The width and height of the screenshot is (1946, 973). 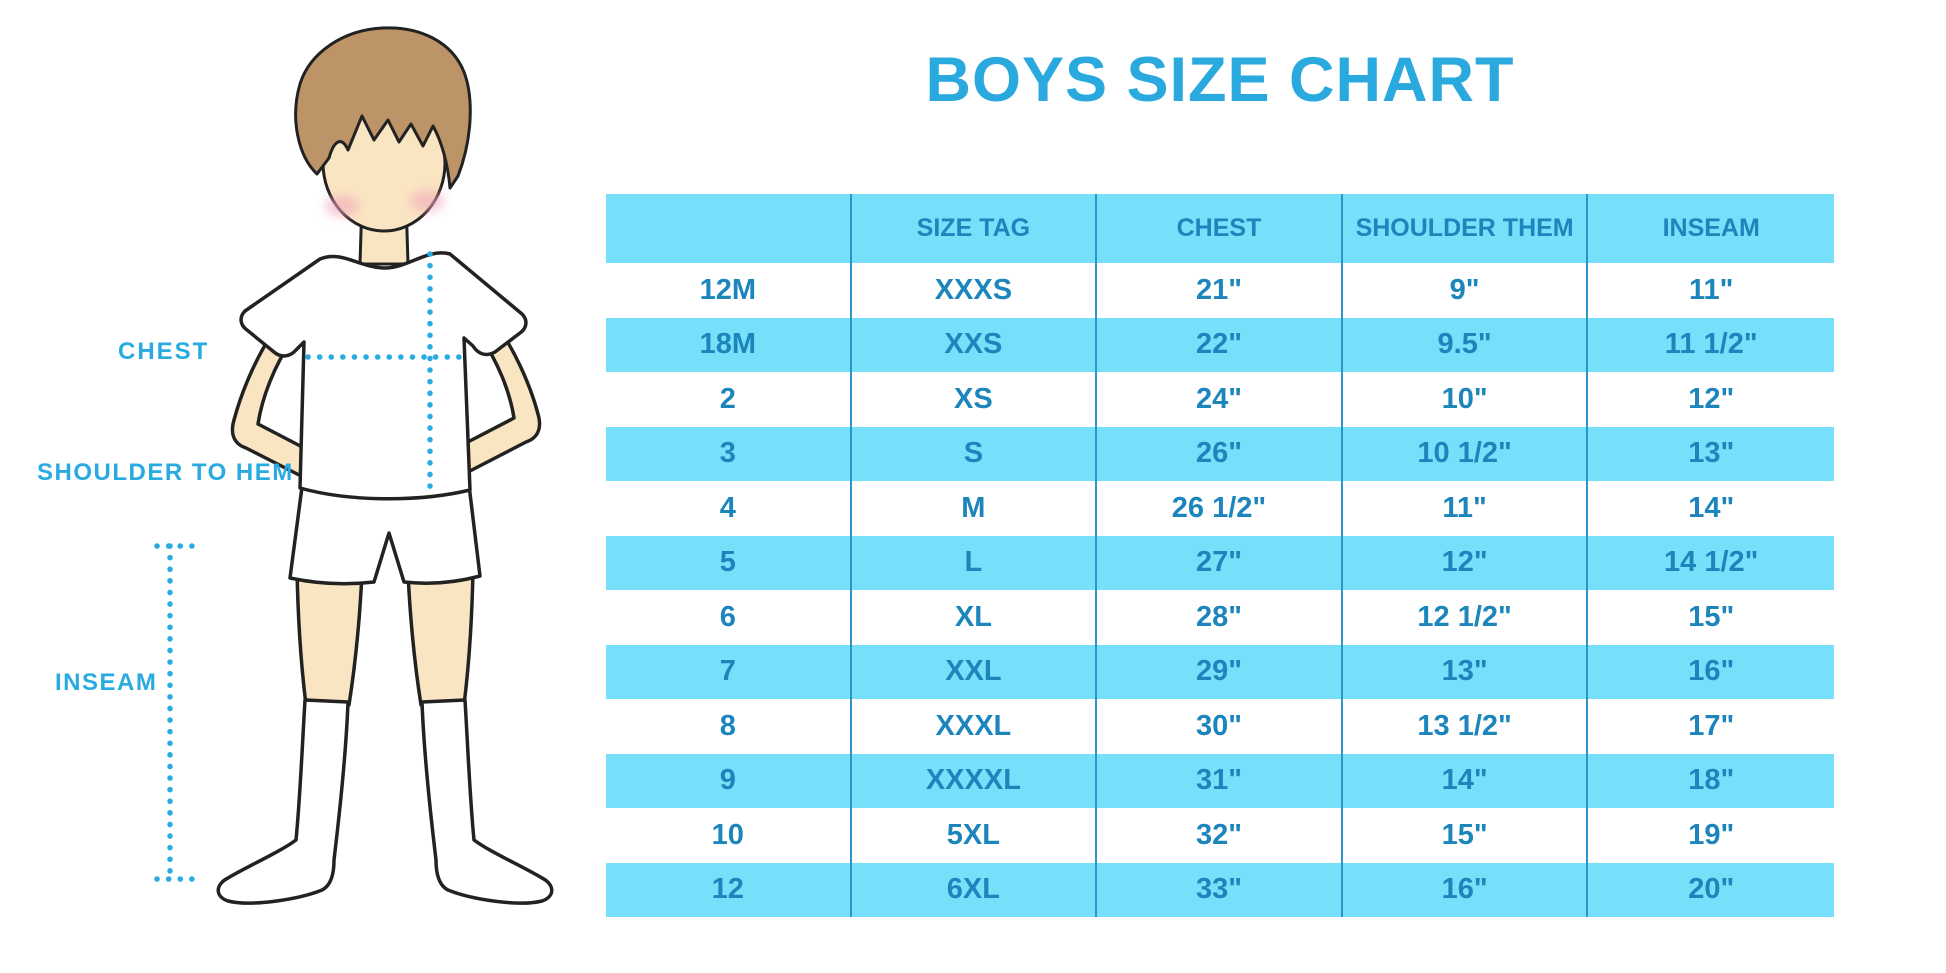 I want to click on value-cell: 9.5", so click(x=1465, y=344).